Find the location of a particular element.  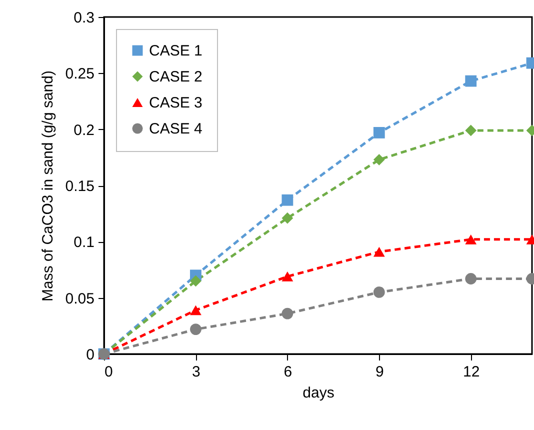

x-tick-label: 9 is located at coordinates (379, 372).